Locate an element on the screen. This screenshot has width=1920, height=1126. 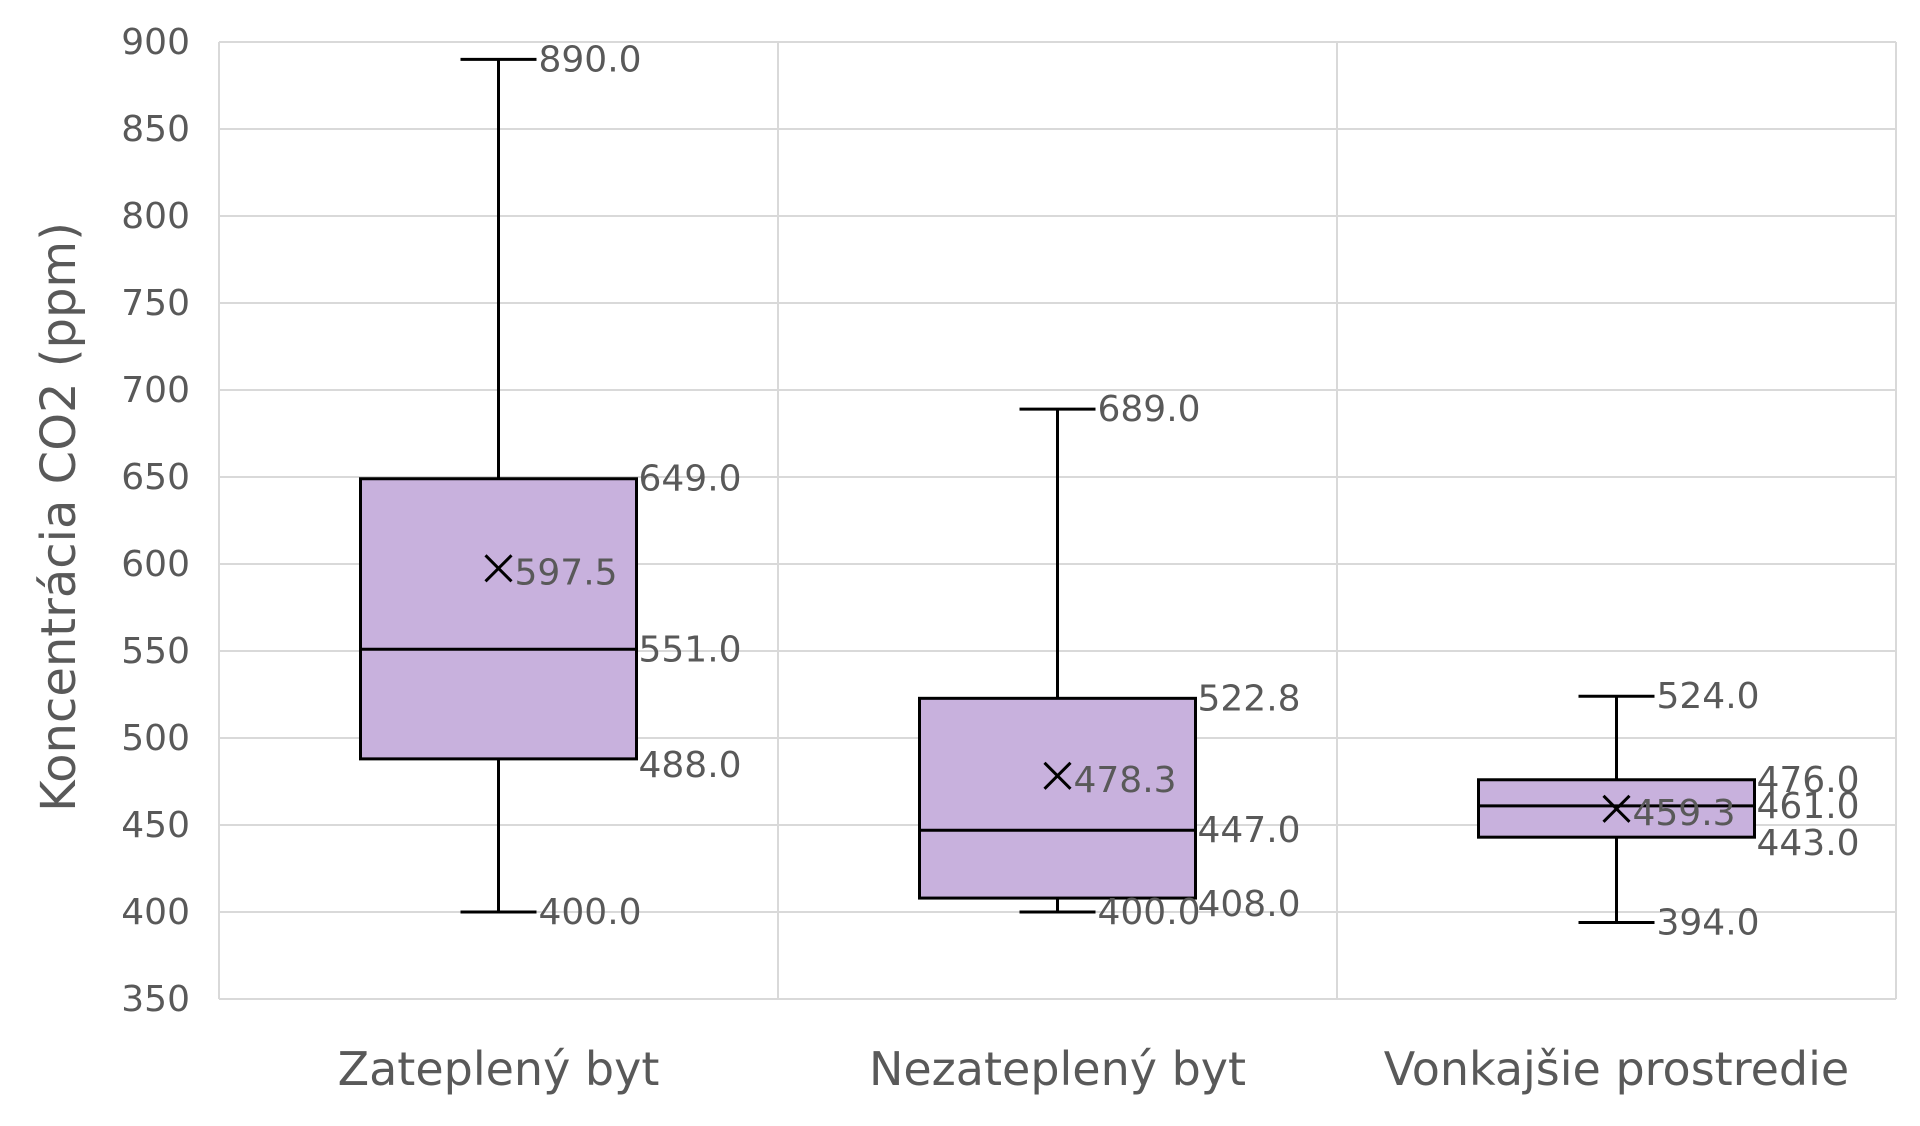
y-tick-label: 750 is located at coordinates (155, 303).